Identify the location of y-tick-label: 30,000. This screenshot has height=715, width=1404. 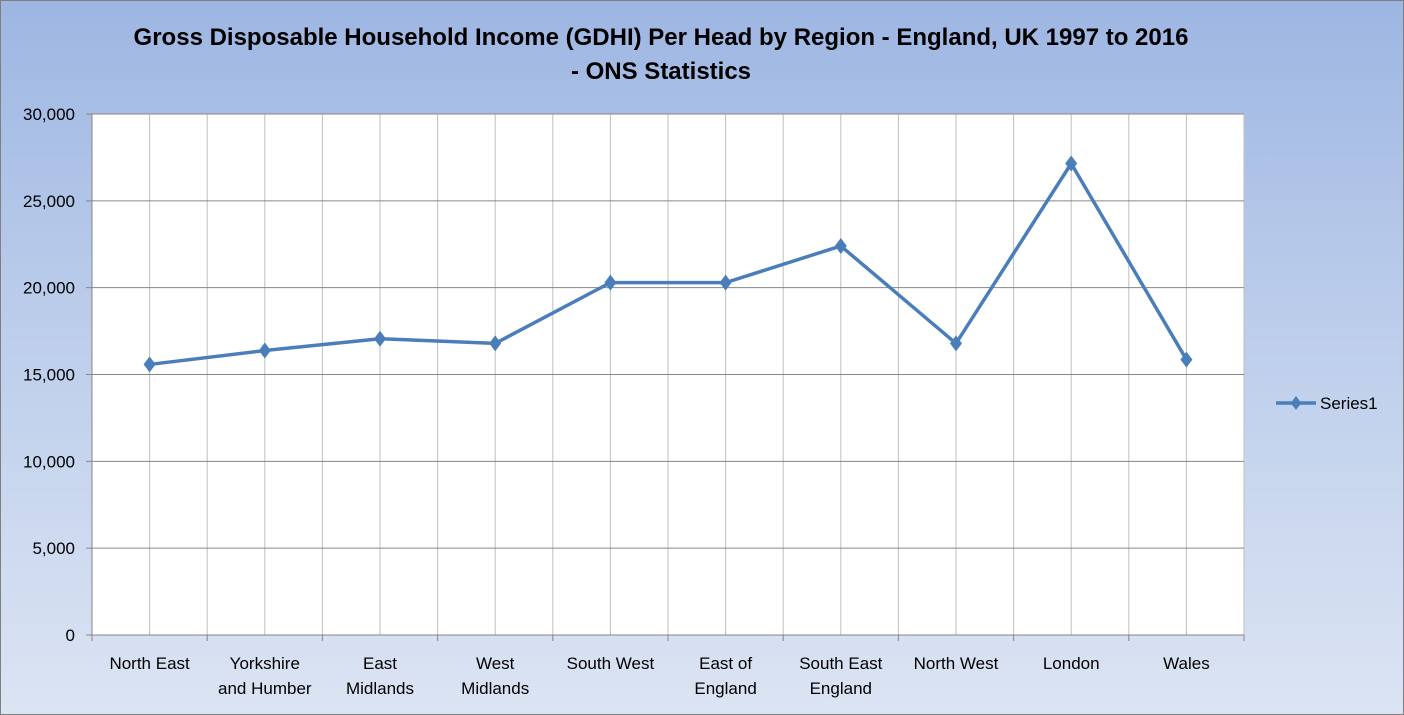
(49, 114).